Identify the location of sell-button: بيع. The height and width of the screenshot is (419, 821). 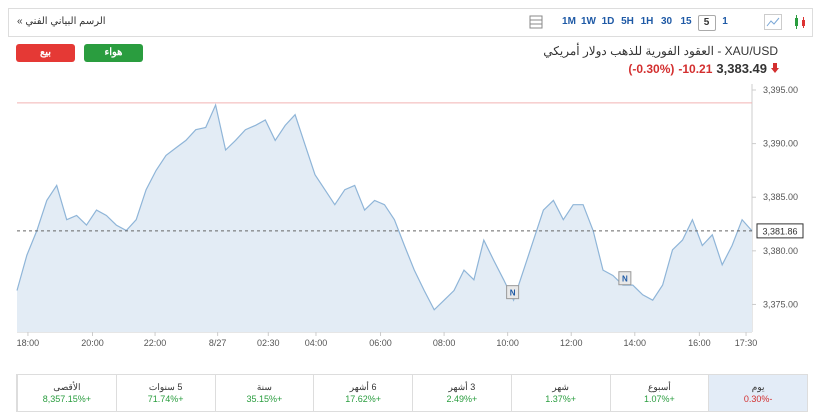
(45, 53).